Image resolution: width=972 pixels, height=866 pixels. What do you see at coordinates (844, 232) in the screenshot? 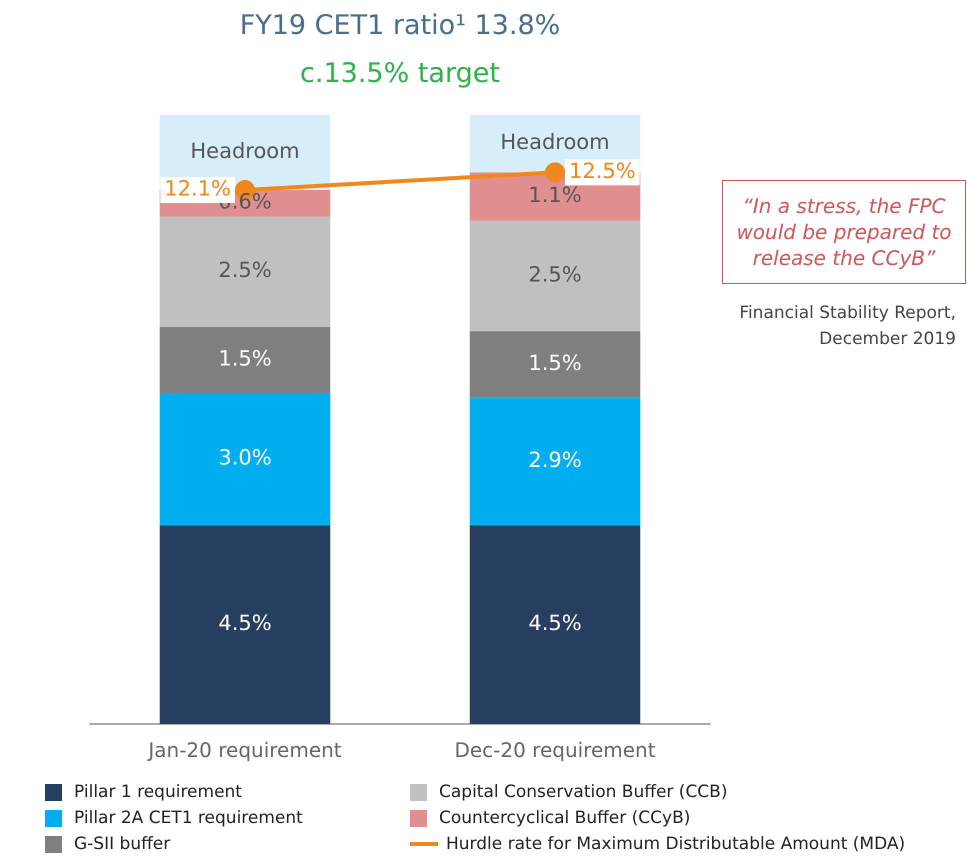
I see `text: “In a stress, the FPC would be prepared to release the CCyB”` at bounding box center [844, 232].